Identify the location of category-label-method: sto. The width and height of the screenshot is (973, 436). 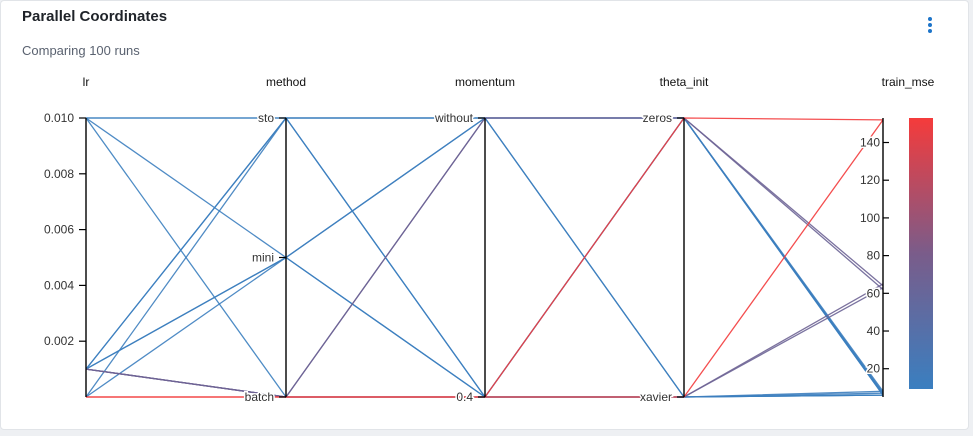
(266, 118).